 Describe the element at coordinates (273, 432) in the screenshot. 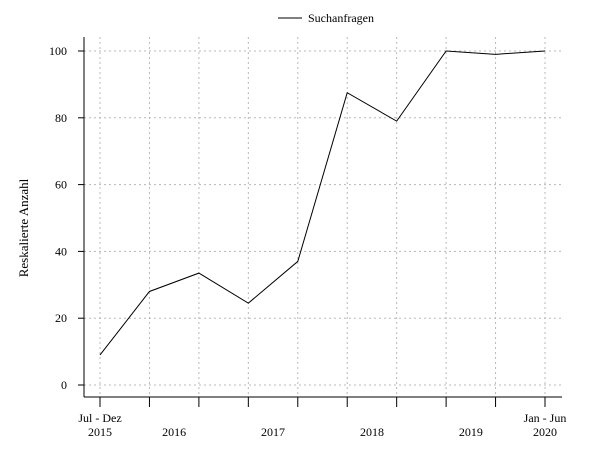

I see `x-tick-label: 2017` at that location.